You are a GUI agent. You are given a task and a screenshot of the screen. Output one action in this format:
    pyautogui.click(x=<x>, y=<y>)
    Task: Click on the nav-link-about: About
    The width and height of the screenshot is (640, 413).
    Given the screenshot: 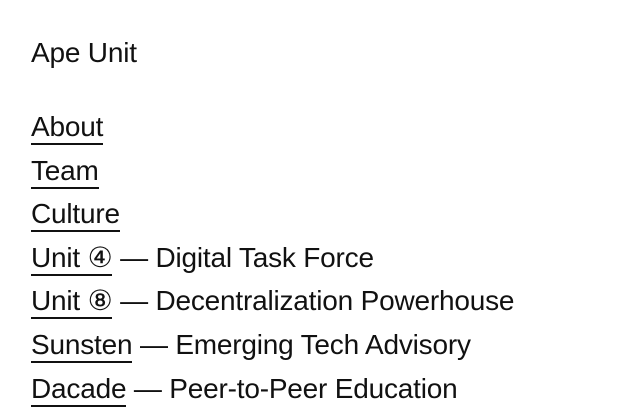 What is the action you would take?
    pyautogui.click(x=67, y=128)
    